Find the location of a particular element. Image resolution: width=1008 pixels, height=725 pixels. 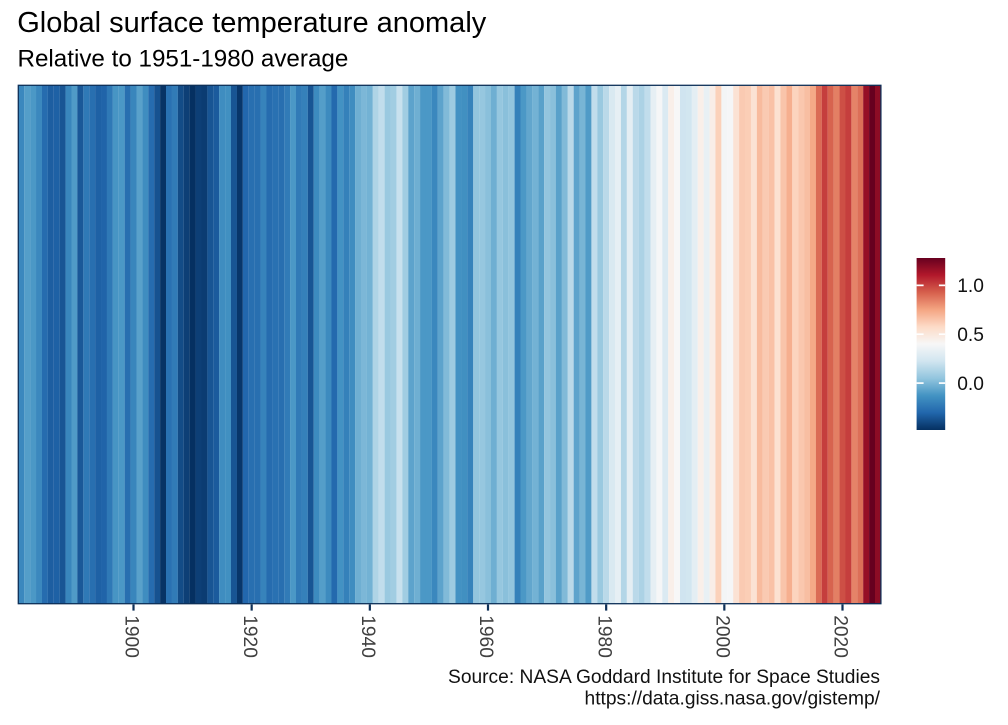

svg-text: 1920 is located at coordinates (249, 636).